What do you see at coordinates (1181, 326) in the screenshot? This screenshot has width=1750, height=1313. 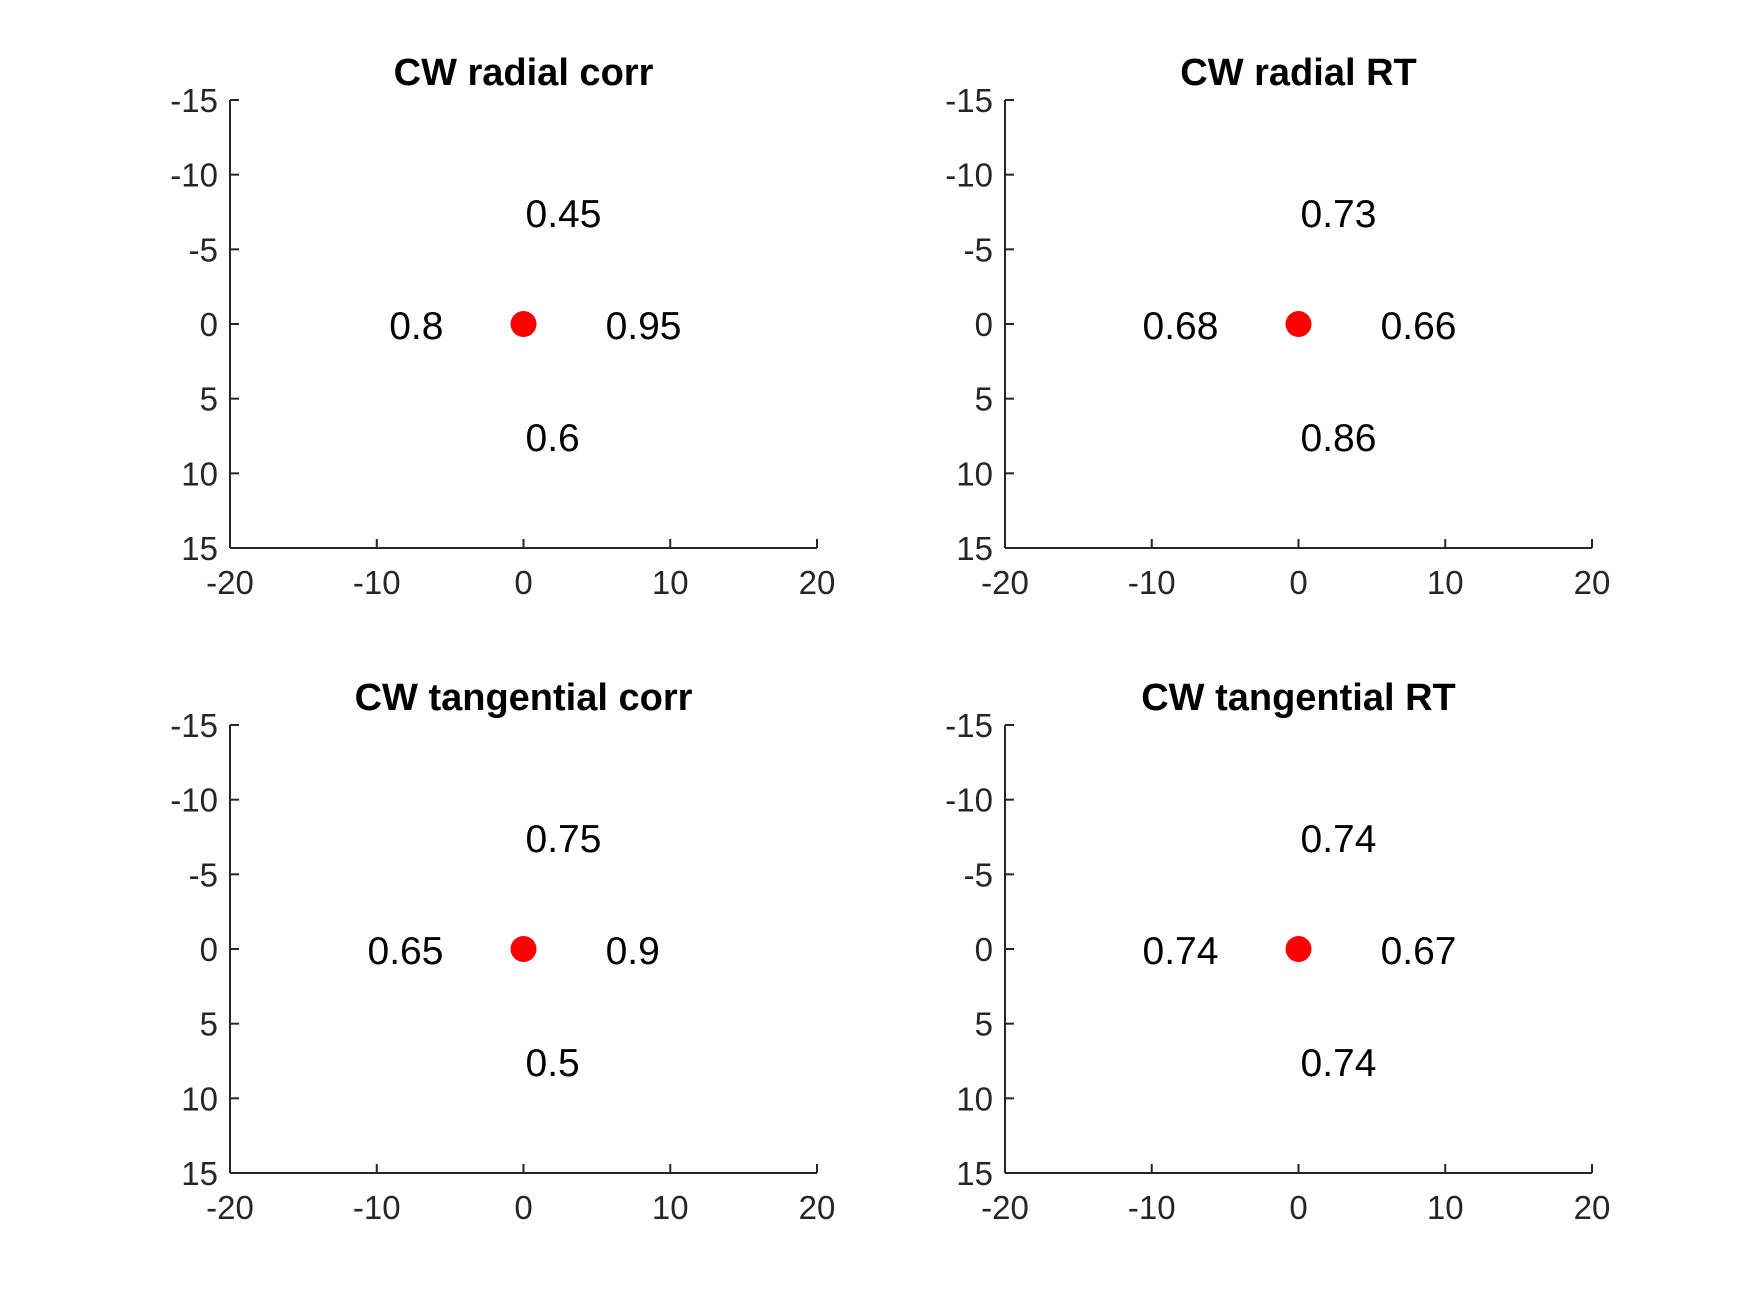 I see `data-label: 0.68` at bounding box center [1181, 326].